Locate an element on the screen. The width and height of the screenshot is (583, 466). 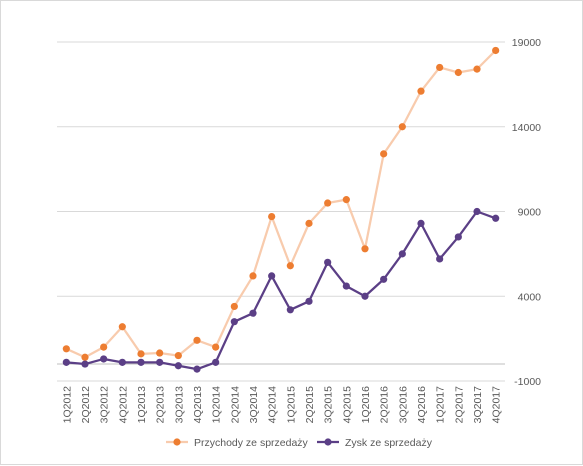
x-tick-label-6: 3Q2013 is located at coordinates (179, 405).